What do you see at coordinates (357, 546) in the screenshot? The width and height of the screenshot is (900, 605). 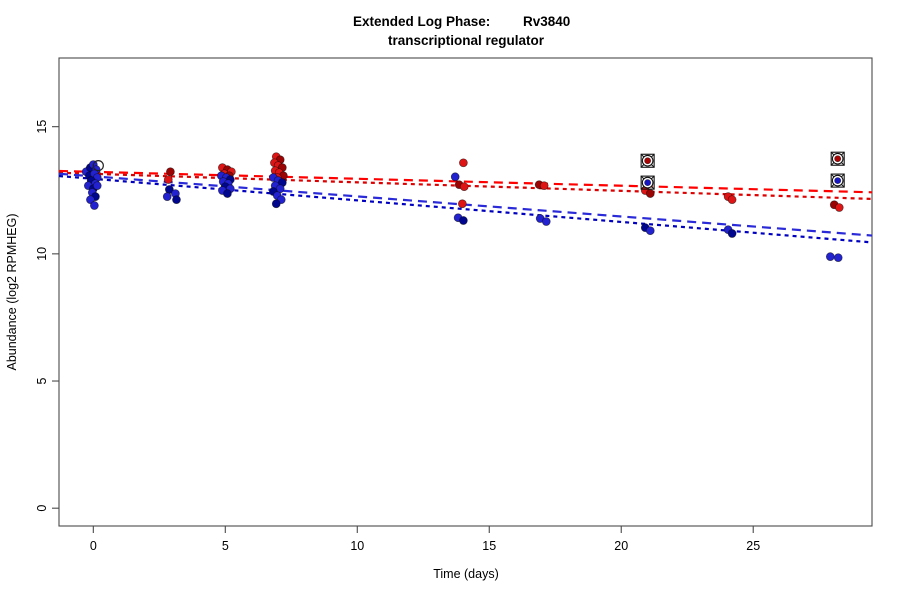 I see `x-tick-label: 10` at bounding box center [357, 546].